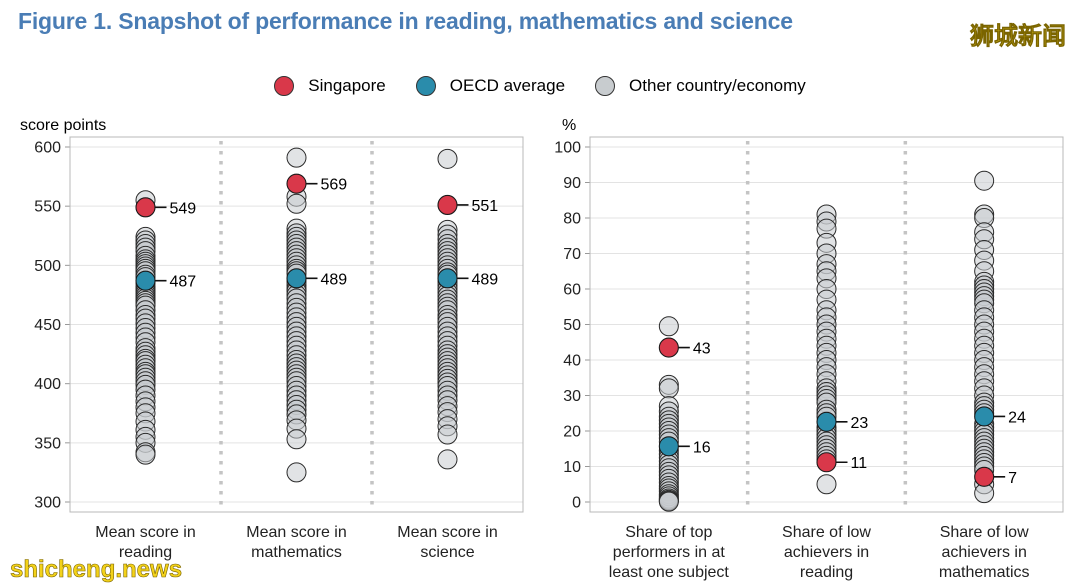  Describe the element at coordinates (1018, 36) in the screenshot. I see `watermark-top: 狮城新闻` at that location.